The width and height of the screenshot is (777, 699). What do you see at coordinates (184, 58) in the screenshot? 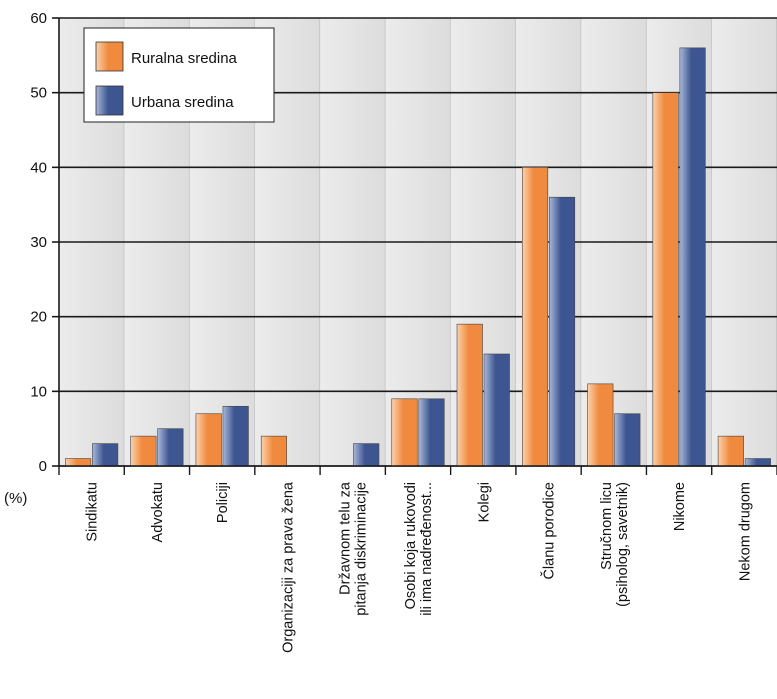
I see `legend-label-rural: Ruralna sredina` at bounding box center [184, 58].